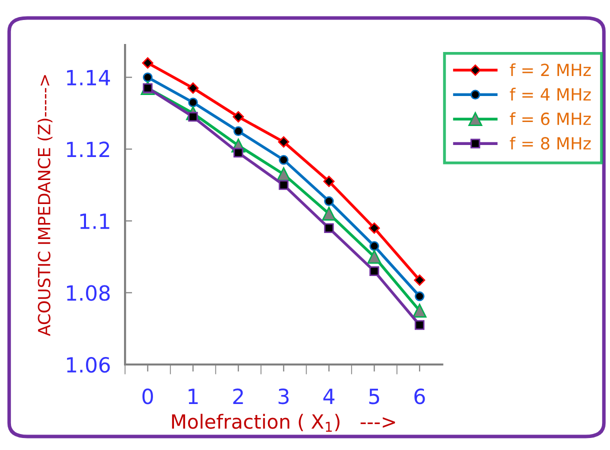 The width and height of the screenshot is (610, 450). I want to click on y-tick-label: 1.1, so click(95, 221).